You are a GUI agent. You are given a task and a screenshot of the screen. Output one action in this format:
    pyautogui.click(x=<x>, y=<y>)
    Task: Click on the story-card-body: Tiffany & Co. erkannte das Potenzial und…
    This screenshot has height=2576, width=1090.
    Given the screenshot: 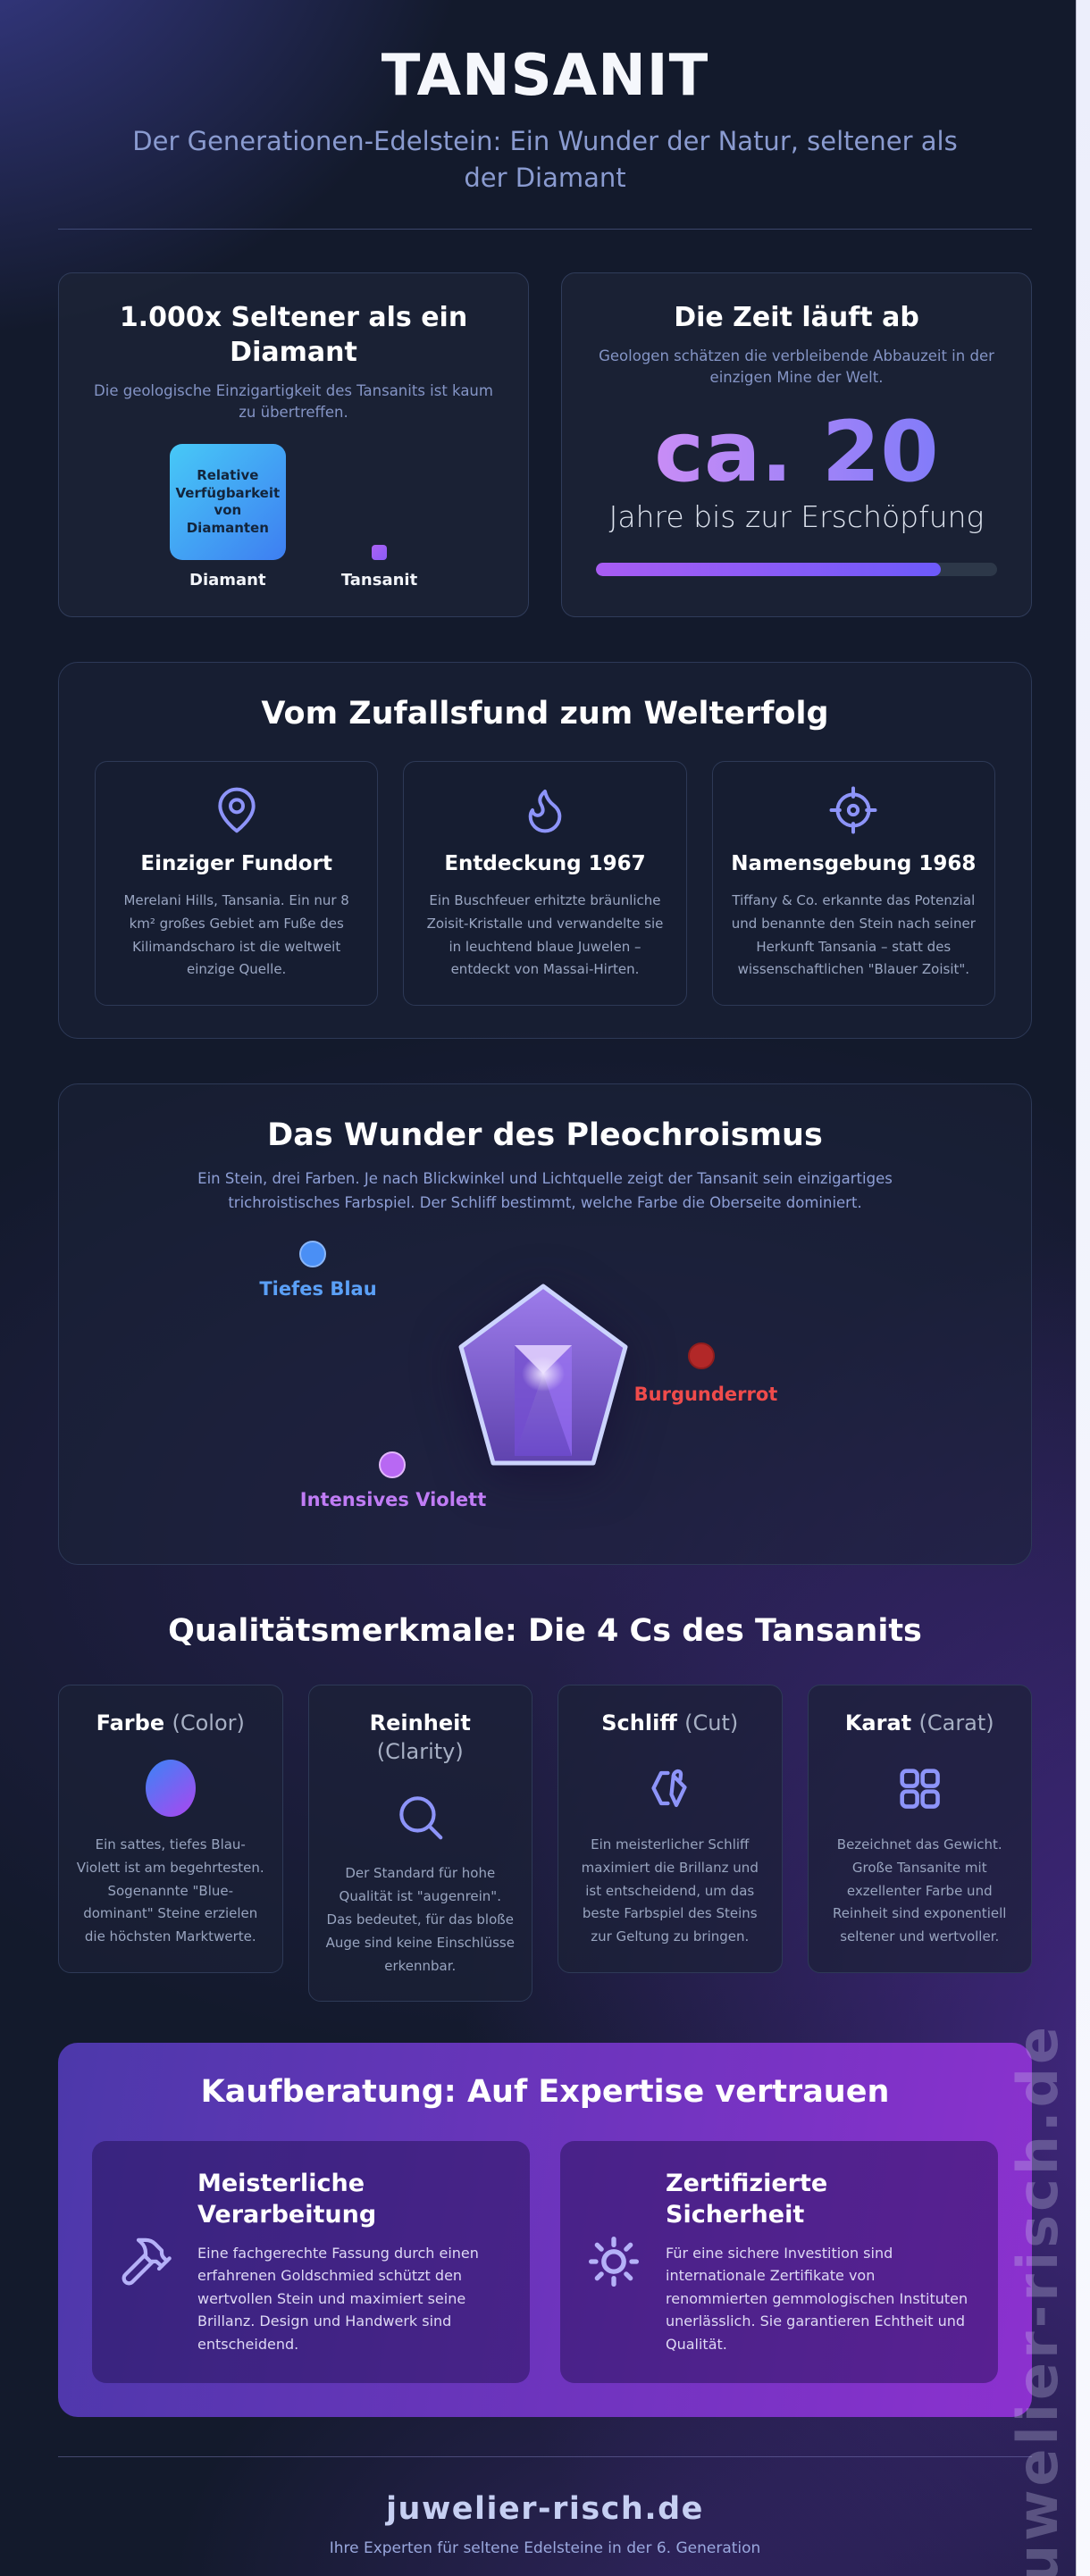 What is the action you would take?
    pyautogui.click(x=853, y=935)
    